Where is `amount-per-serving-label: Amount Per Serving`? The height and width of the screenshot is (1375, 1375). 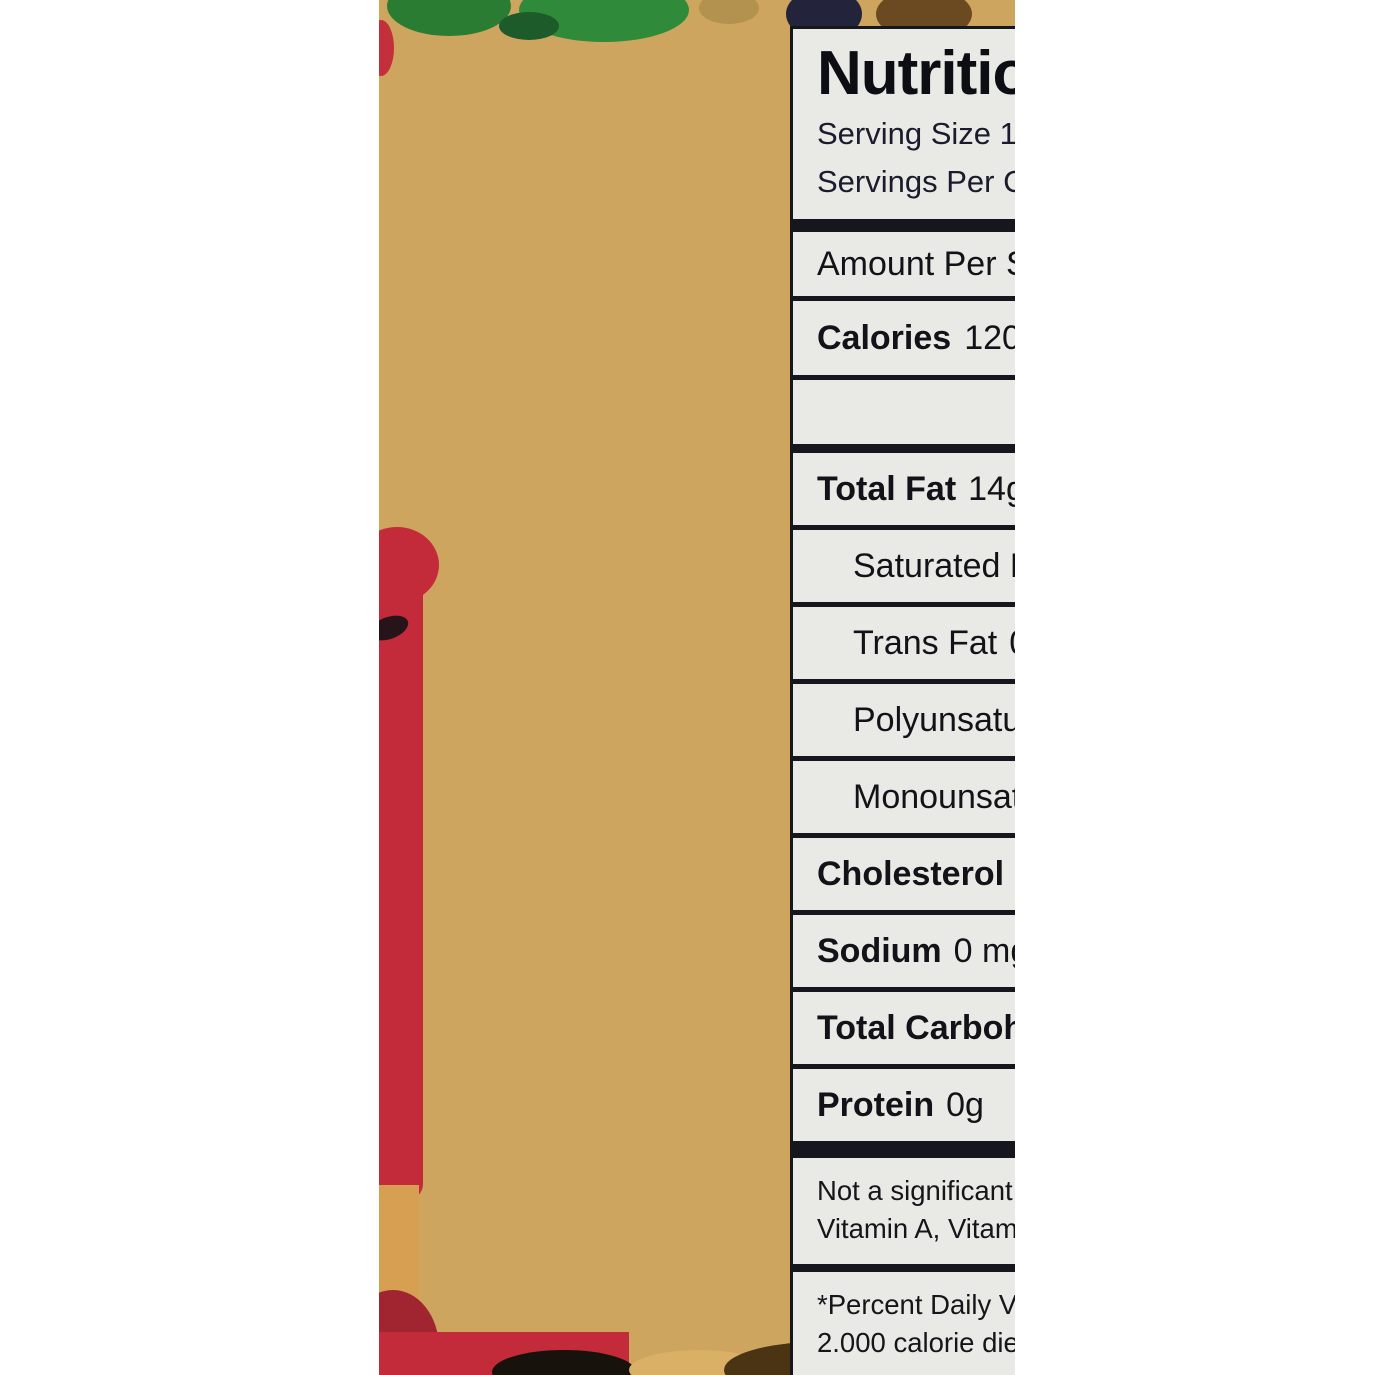 amount-per-serving-label: Amount Per Serving is located at coordinates (916, 263).